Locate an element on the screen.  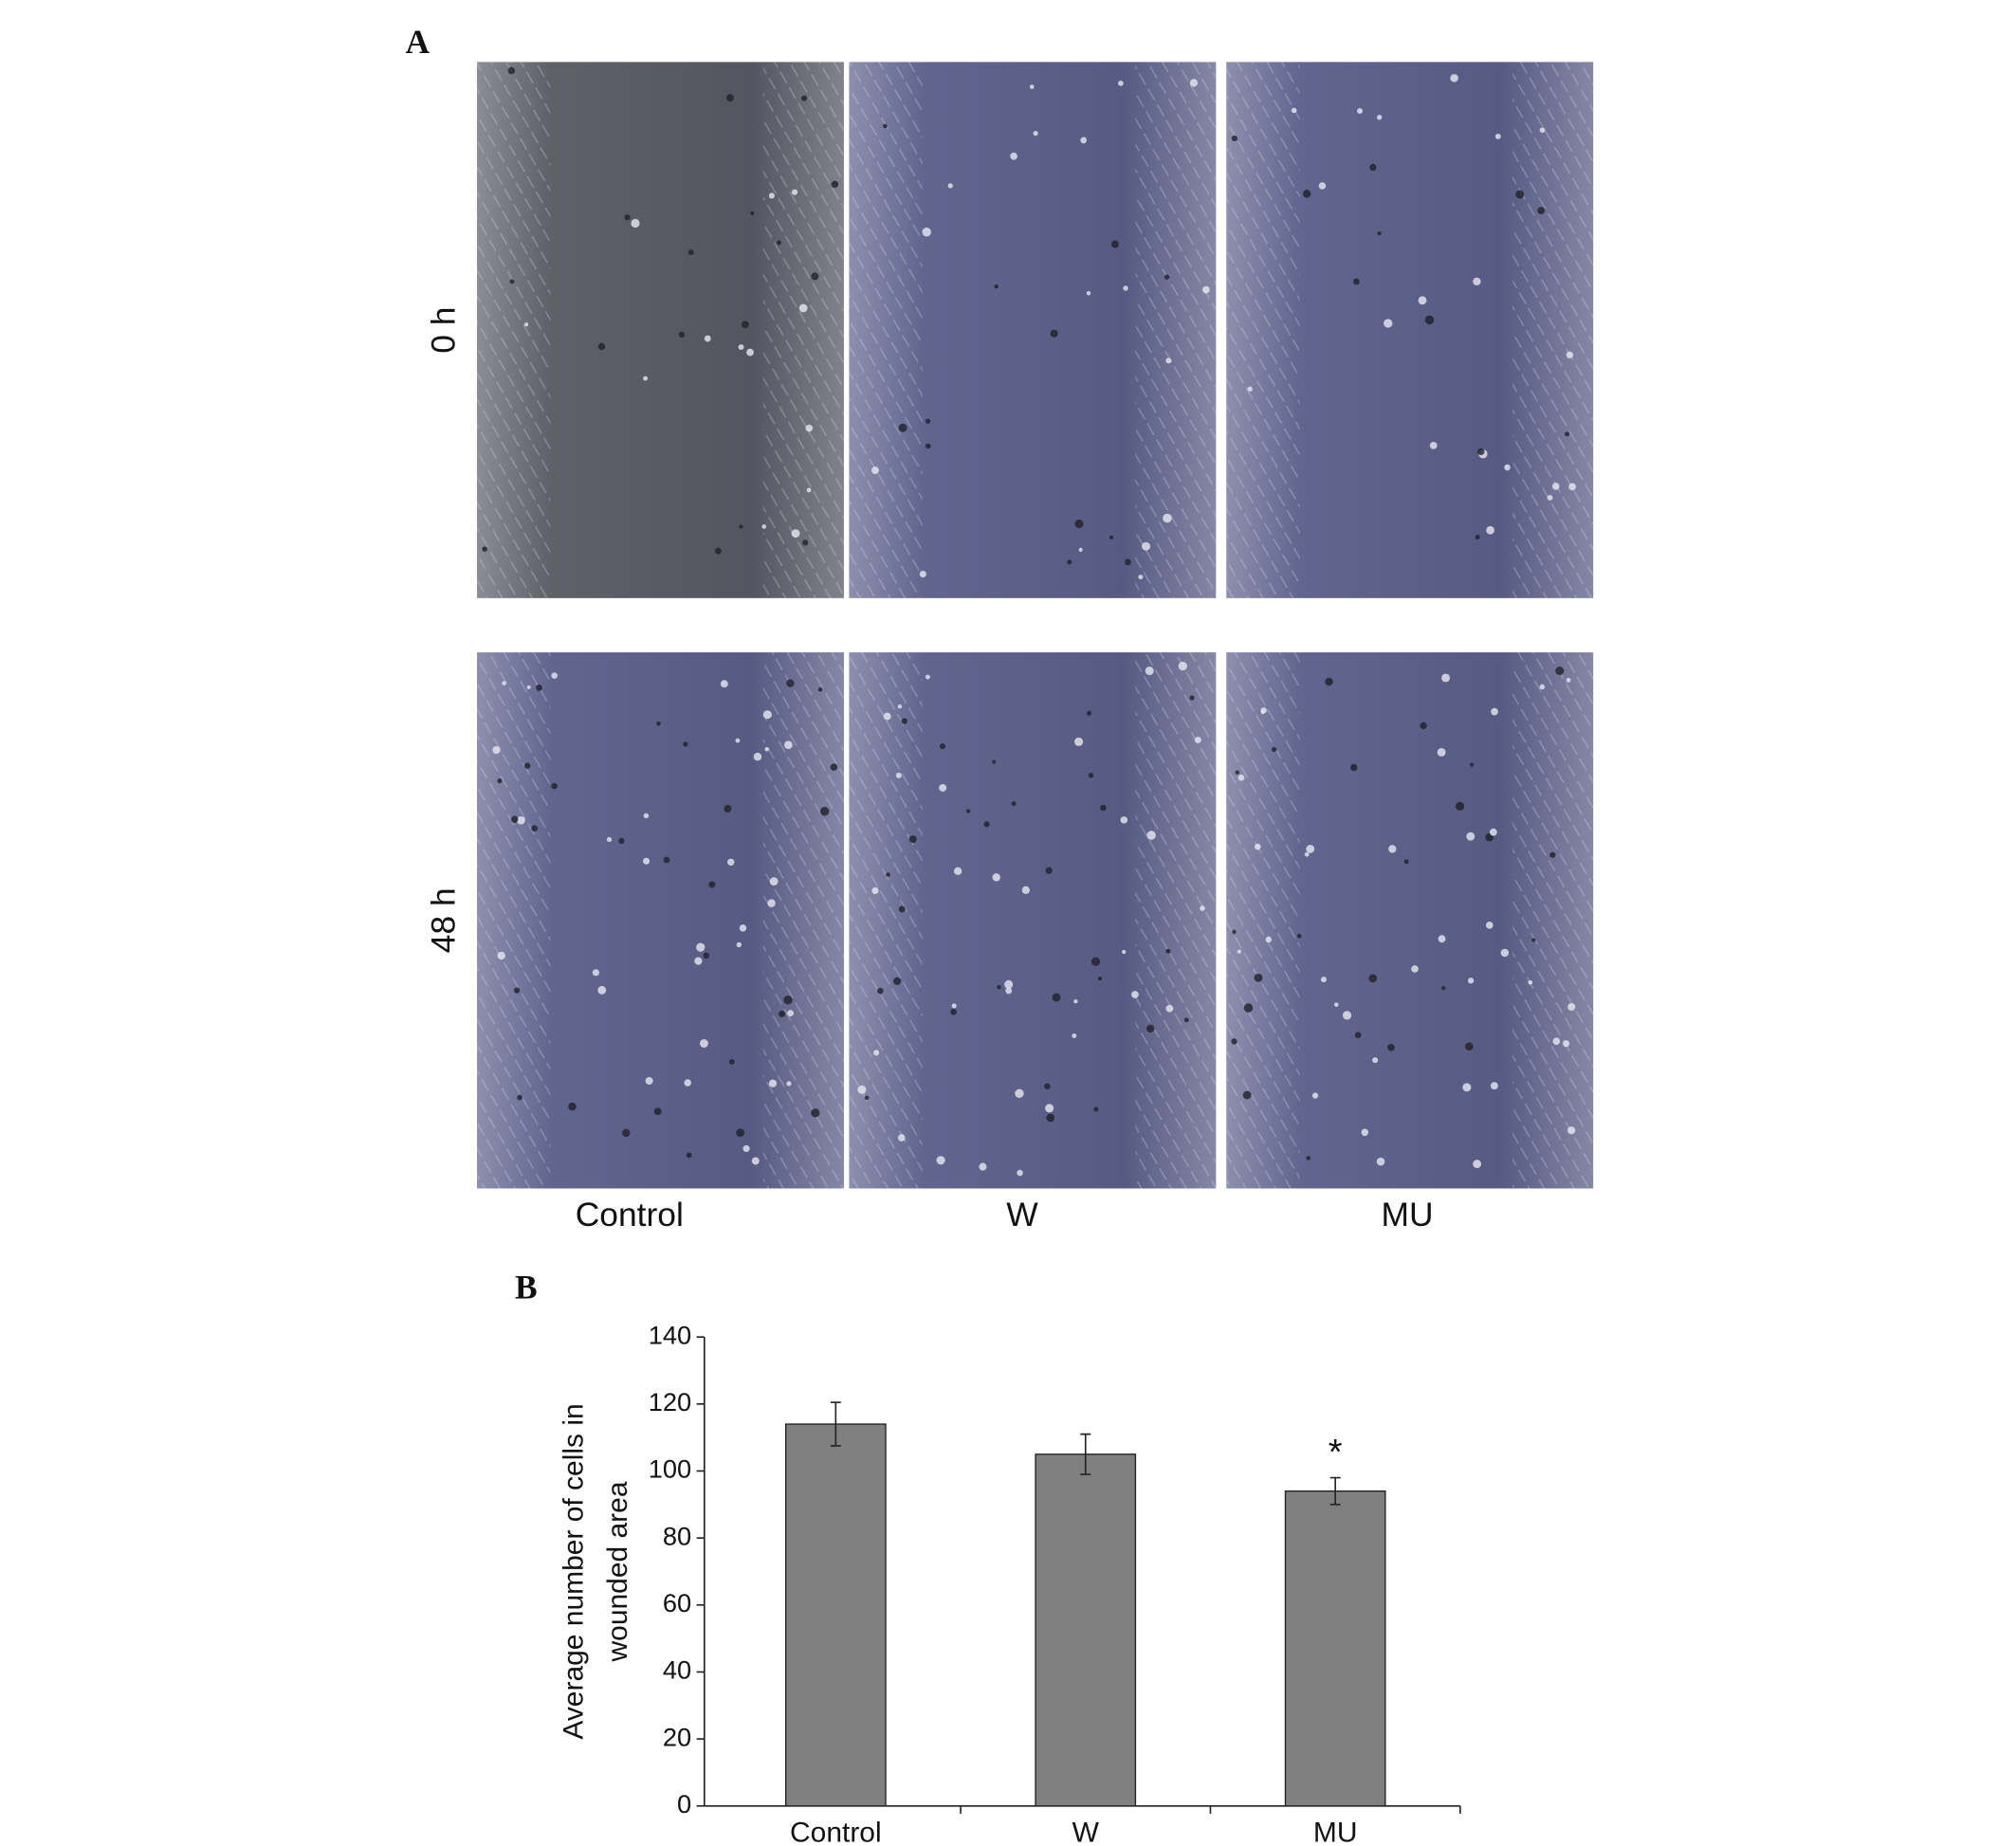
row-label: 0 h is located at coordinates (444, 329).